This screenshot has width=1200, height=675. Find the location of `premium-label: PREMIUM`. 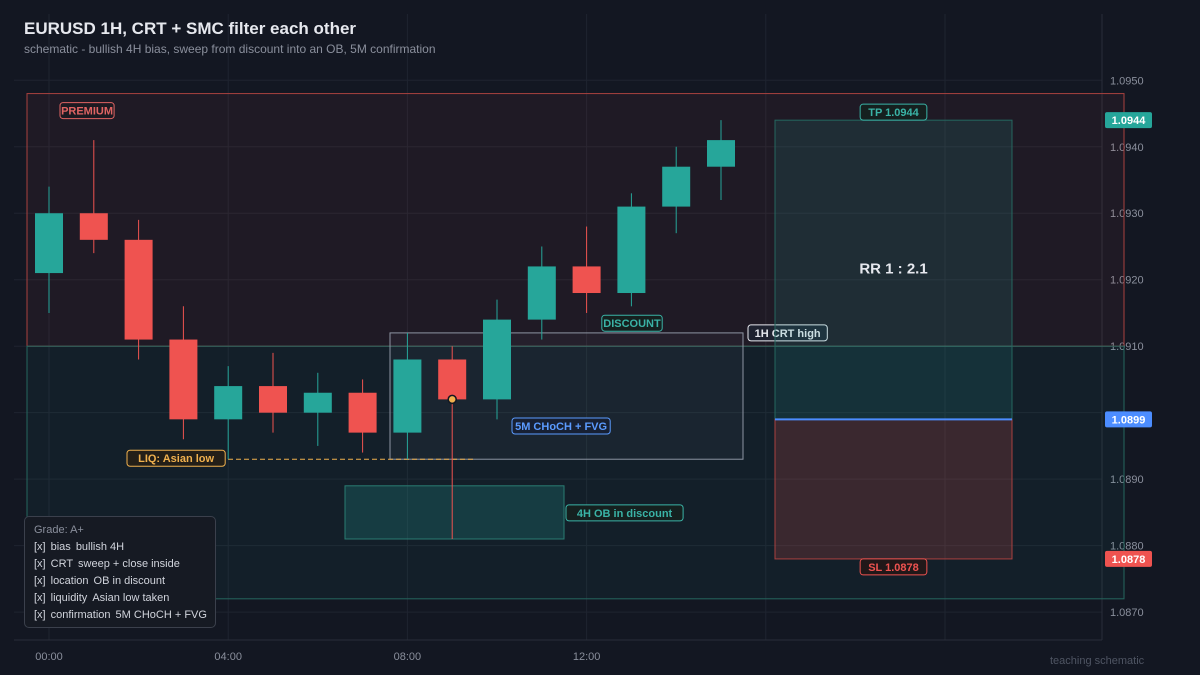

premium-label: PREMIUM is located at coordinates (87, 111).